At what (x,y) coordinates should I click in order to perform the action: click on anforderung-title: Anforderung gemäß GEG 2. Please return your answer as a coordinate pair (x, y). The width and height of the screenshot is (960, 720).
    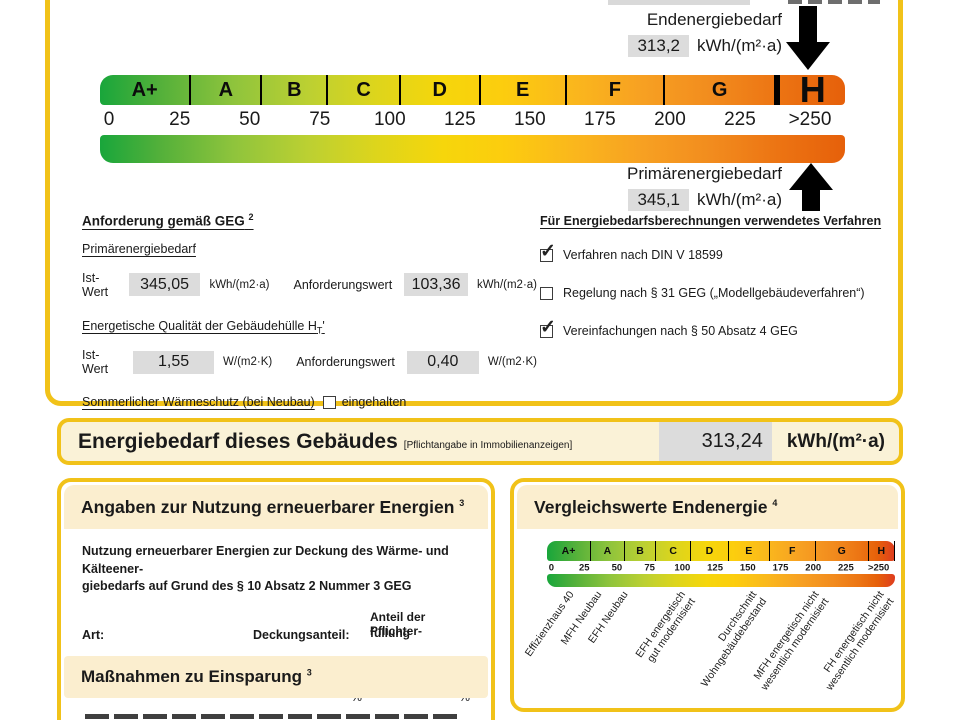
    Looking at the image, I should click on (168, 220).